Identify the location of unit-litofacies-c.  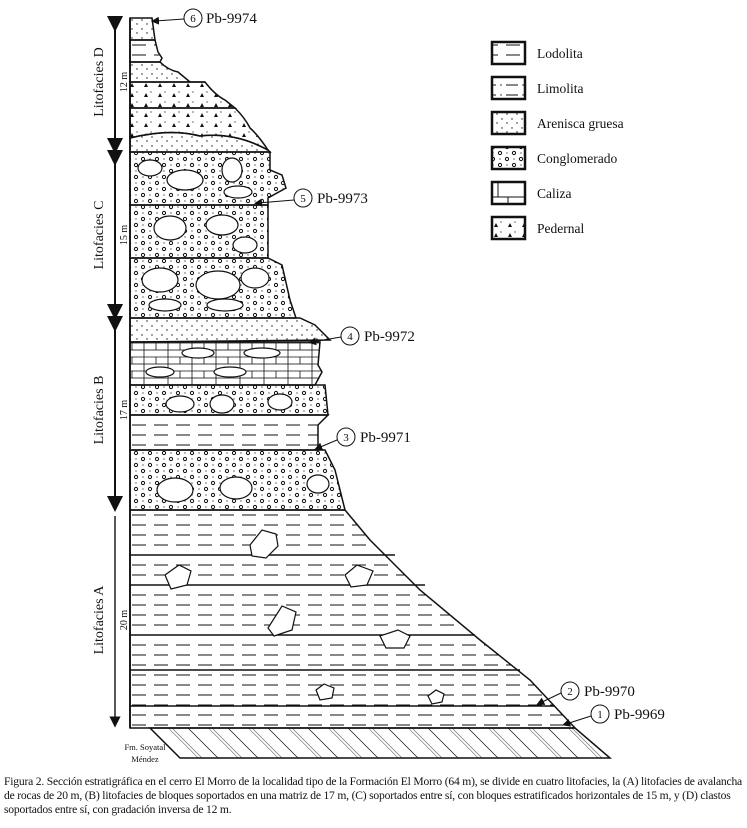
(213, 235).